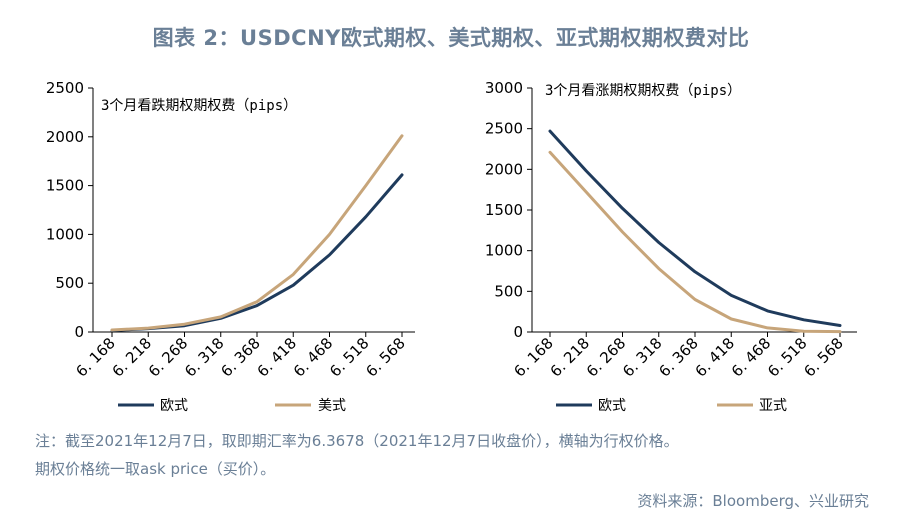  What do you see at coordinates (174, 406) in the screenshot?
I see `put-legend-label-1: 欧式` at bounding box center [174, 406].